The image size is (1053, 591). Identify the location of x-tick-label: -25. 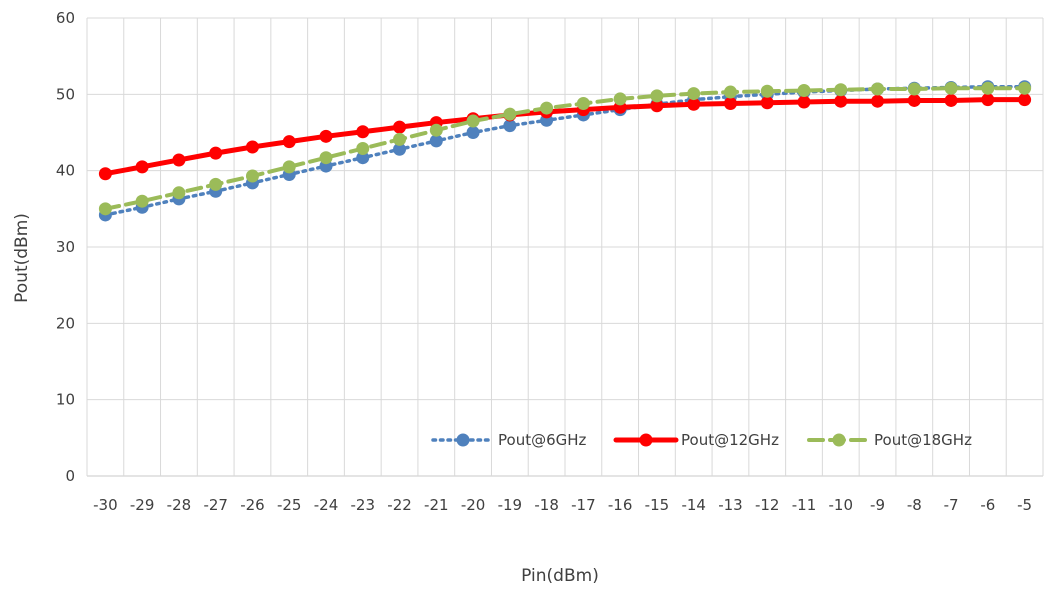
(289, 505).